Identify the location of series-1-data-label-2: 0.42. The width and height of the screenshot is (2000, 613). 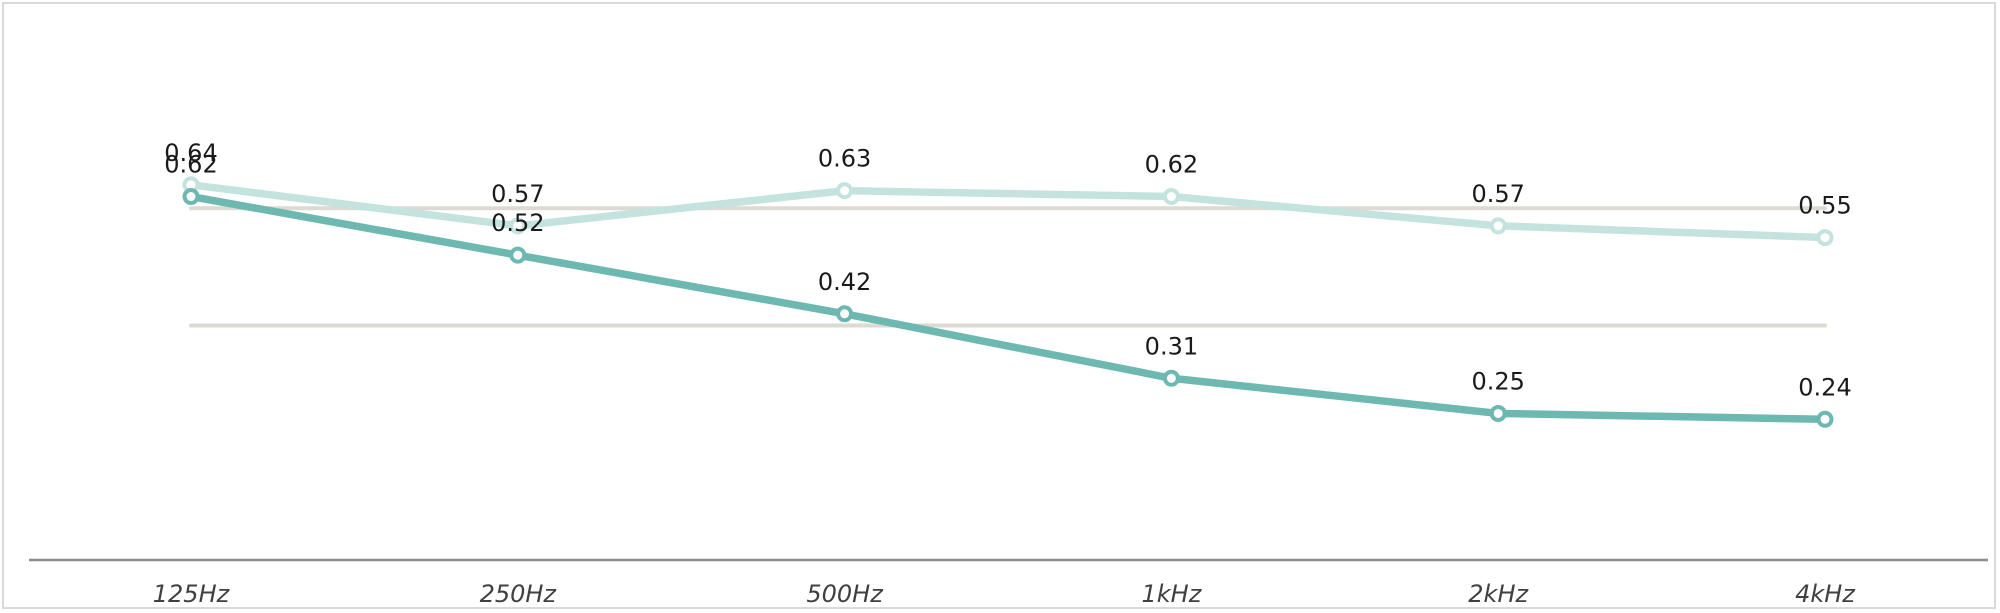
(844, 282).